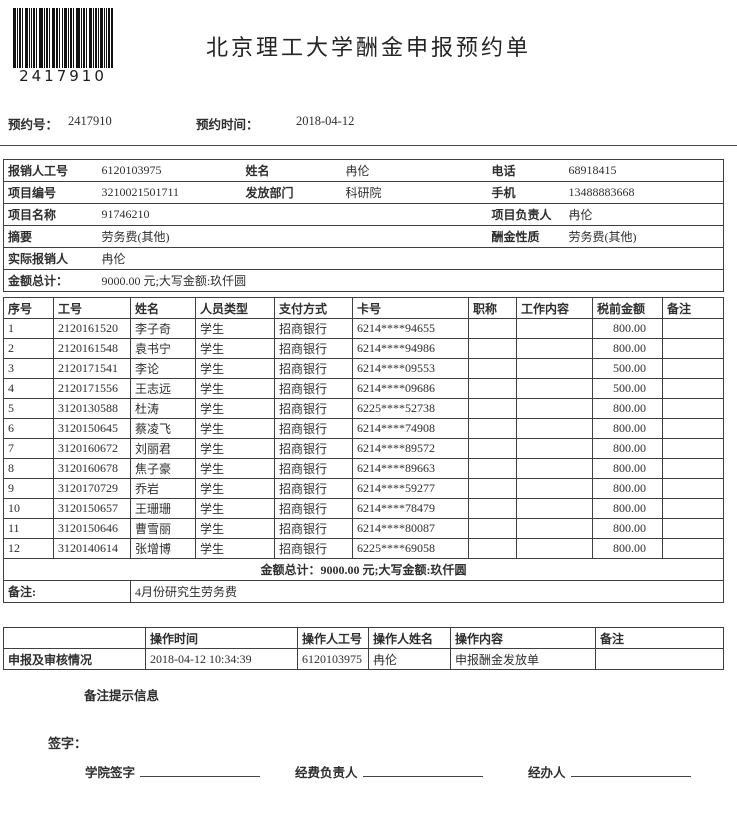  I want to click on summary-value: 劳务费(其他), so click(292, 236).